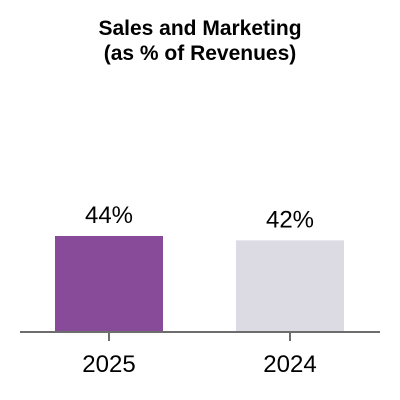 The image size is (400, 400). Describe the element at coordinates (289, 364) in the screenshot. I see `x-tick-label-2024: 2024` at that location.